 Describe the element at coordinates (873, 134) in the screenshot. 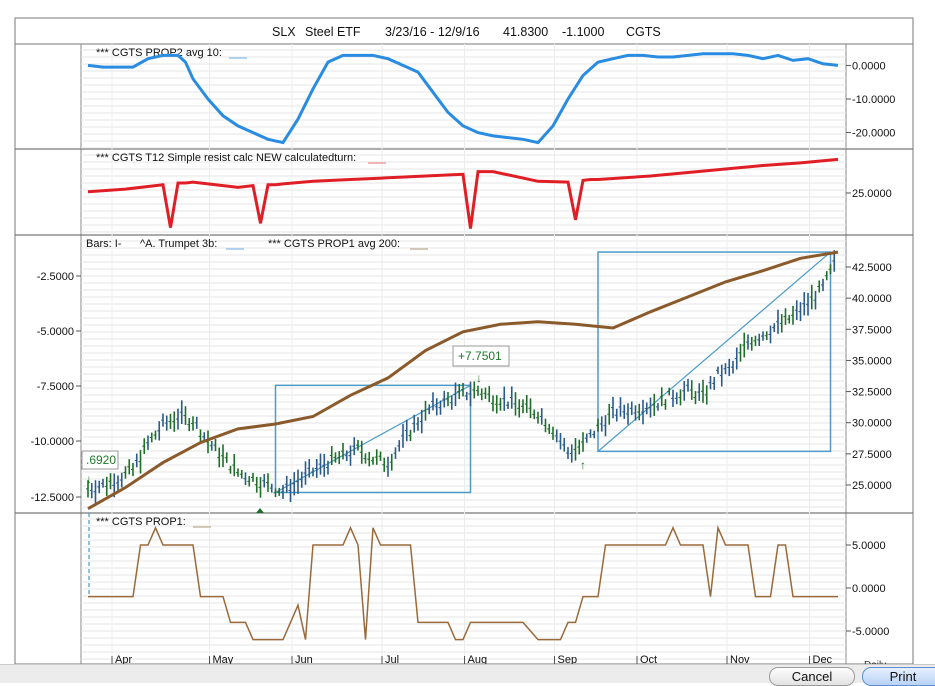

I see `y-tick-label: -20.0000` at that location.